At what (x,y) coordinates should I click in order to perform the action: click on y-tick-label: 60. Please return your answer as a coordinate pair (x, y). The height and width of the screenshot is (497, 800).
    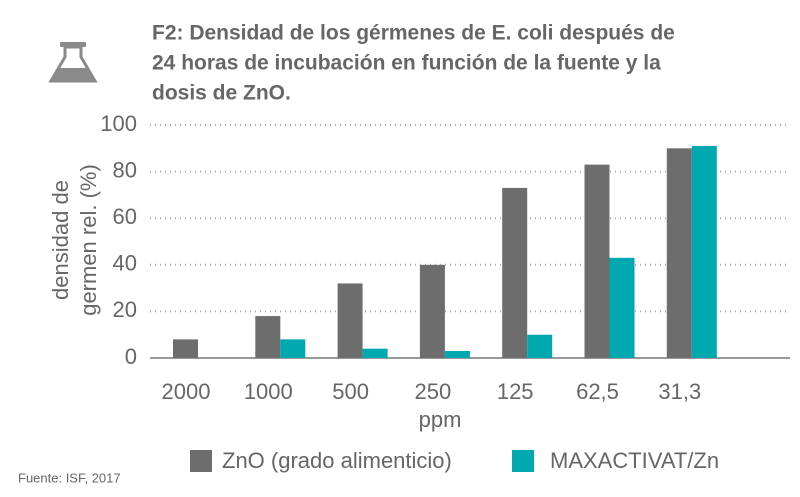
    Looking at the image, I should click on (125, 216).